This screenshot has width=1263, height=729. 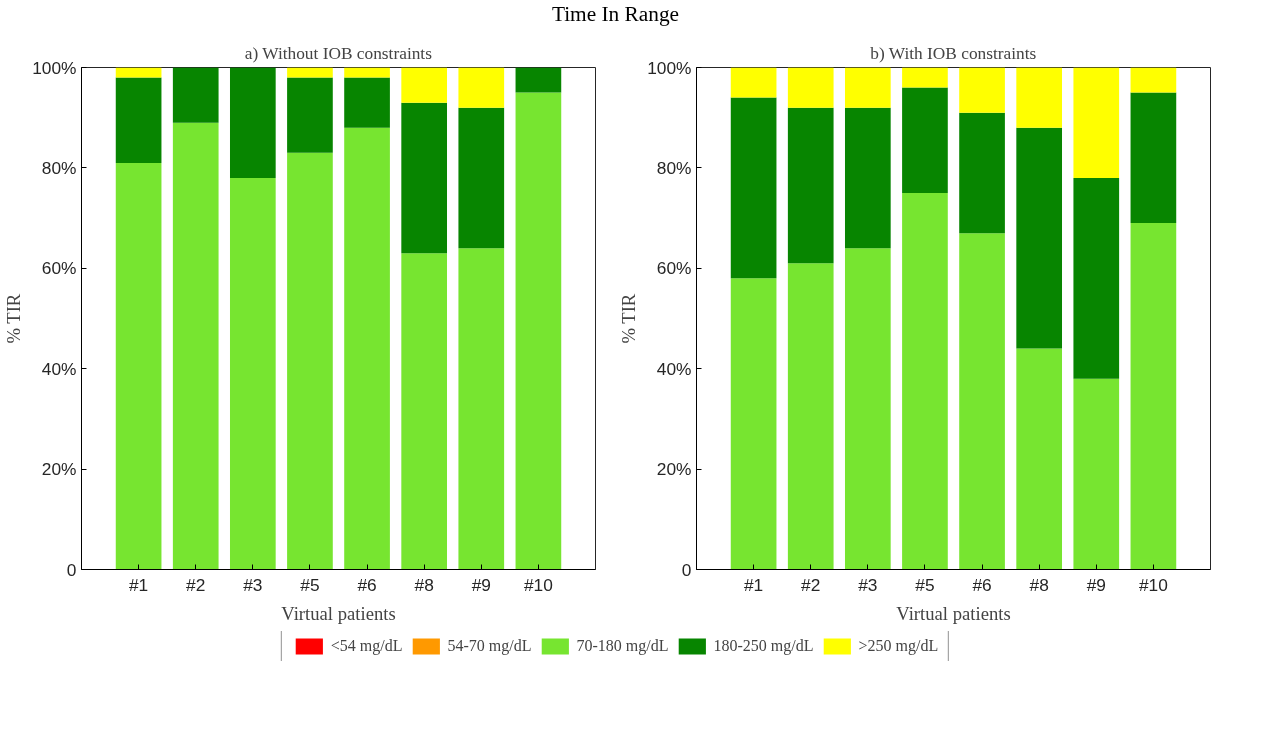 What do you see at coordinates (622, 646) in the screenshot?
I see `legend-label: 70-180 mg/dL` at bounding box center [622, 646].